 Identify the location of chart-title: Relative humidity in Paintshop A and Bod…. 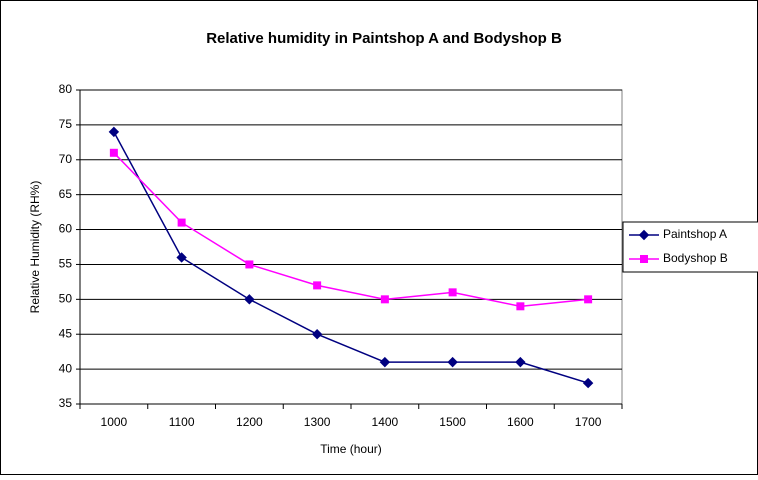
(384, 38).